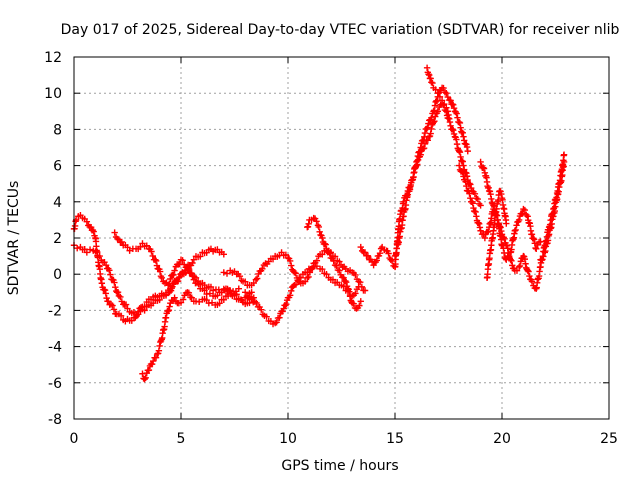  Describe the element at coordinates (609, 439) in the screenshot. I see `x-tick-label: 25` at that location.